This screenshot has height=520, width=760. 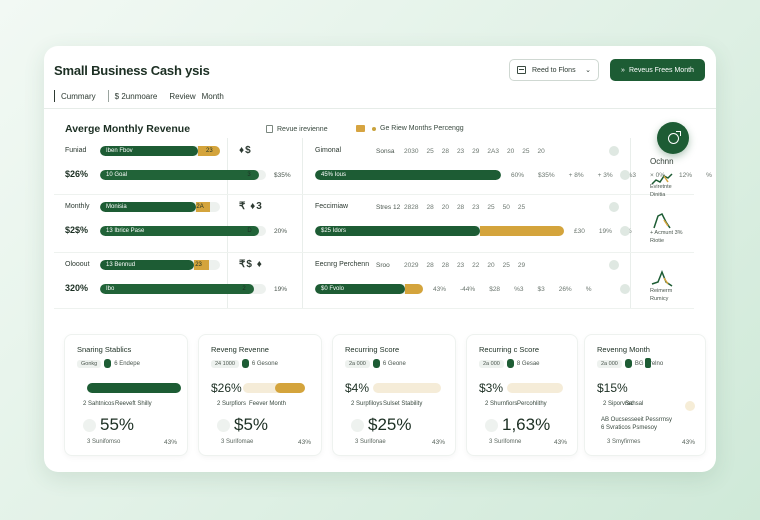 What do you see at coordinates (673, 138) in the screenshot?
I see `add-widget-button` at bounding box center [673, 138].